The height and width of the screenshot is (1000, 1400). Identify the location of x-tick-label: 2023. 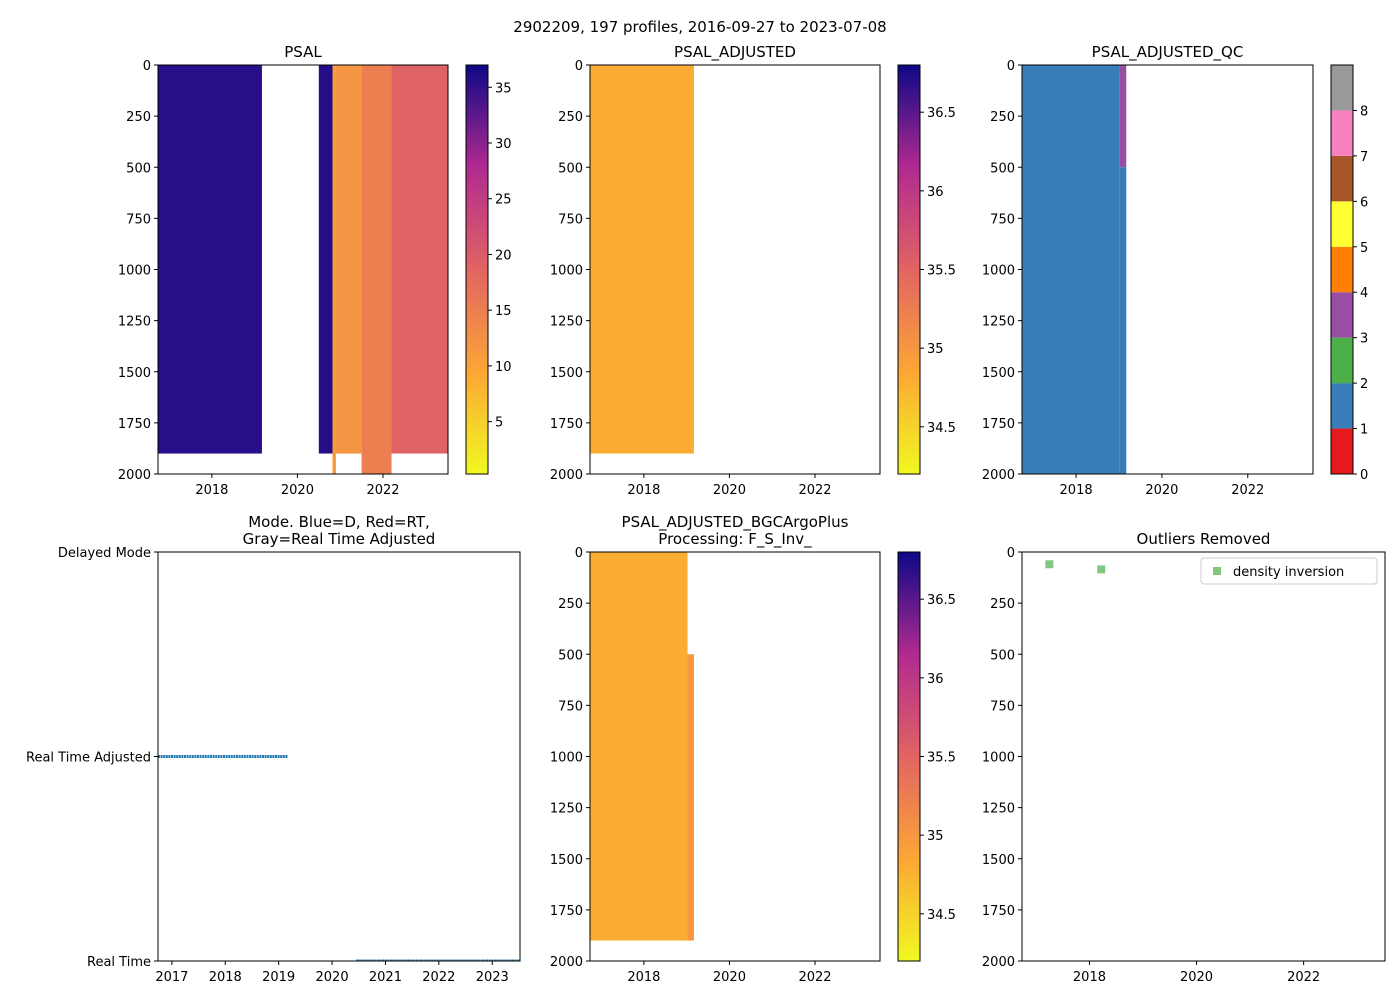
(492, 977).